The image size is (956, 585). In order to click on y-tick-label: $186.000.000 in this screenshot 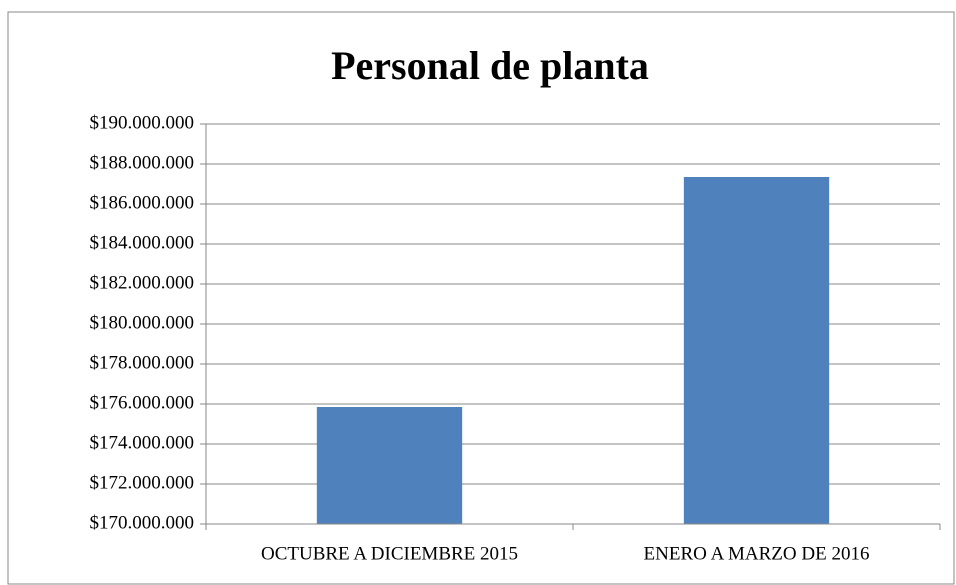, I will do `click(142, 202)`.